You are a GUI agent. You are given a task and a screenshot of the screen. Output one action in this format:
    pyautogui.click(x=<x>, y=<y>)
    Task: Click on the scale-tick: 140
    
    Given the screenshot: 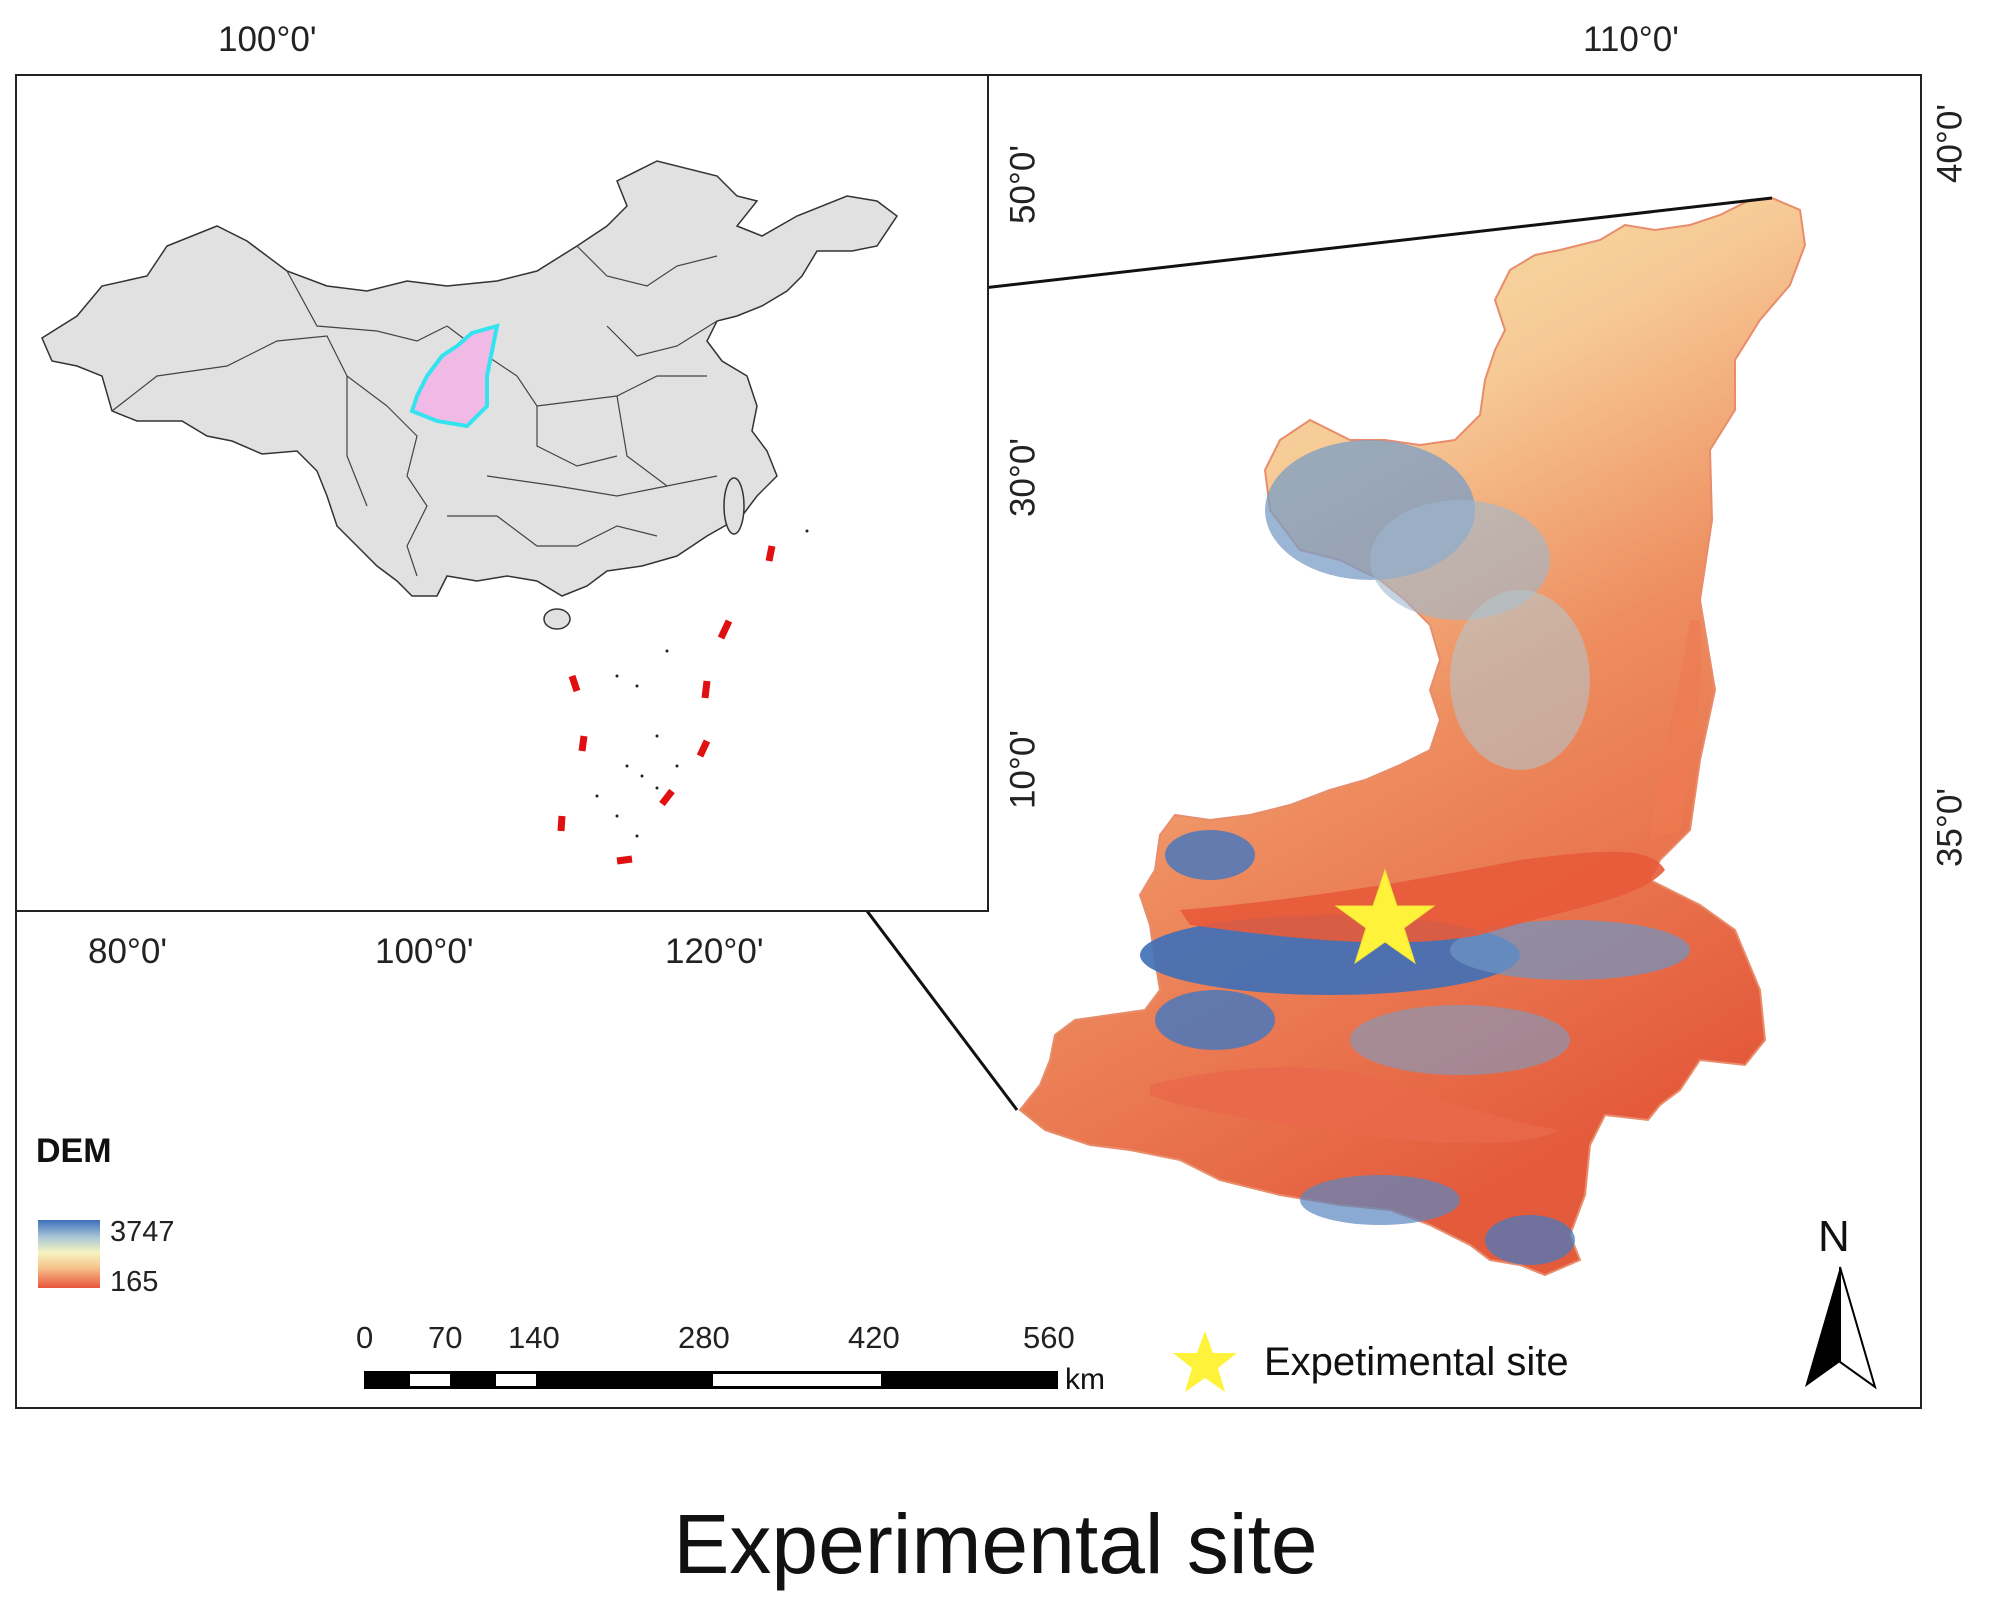 What is the action you would take?
    pyautogui.click(x=534, y=1337)
    